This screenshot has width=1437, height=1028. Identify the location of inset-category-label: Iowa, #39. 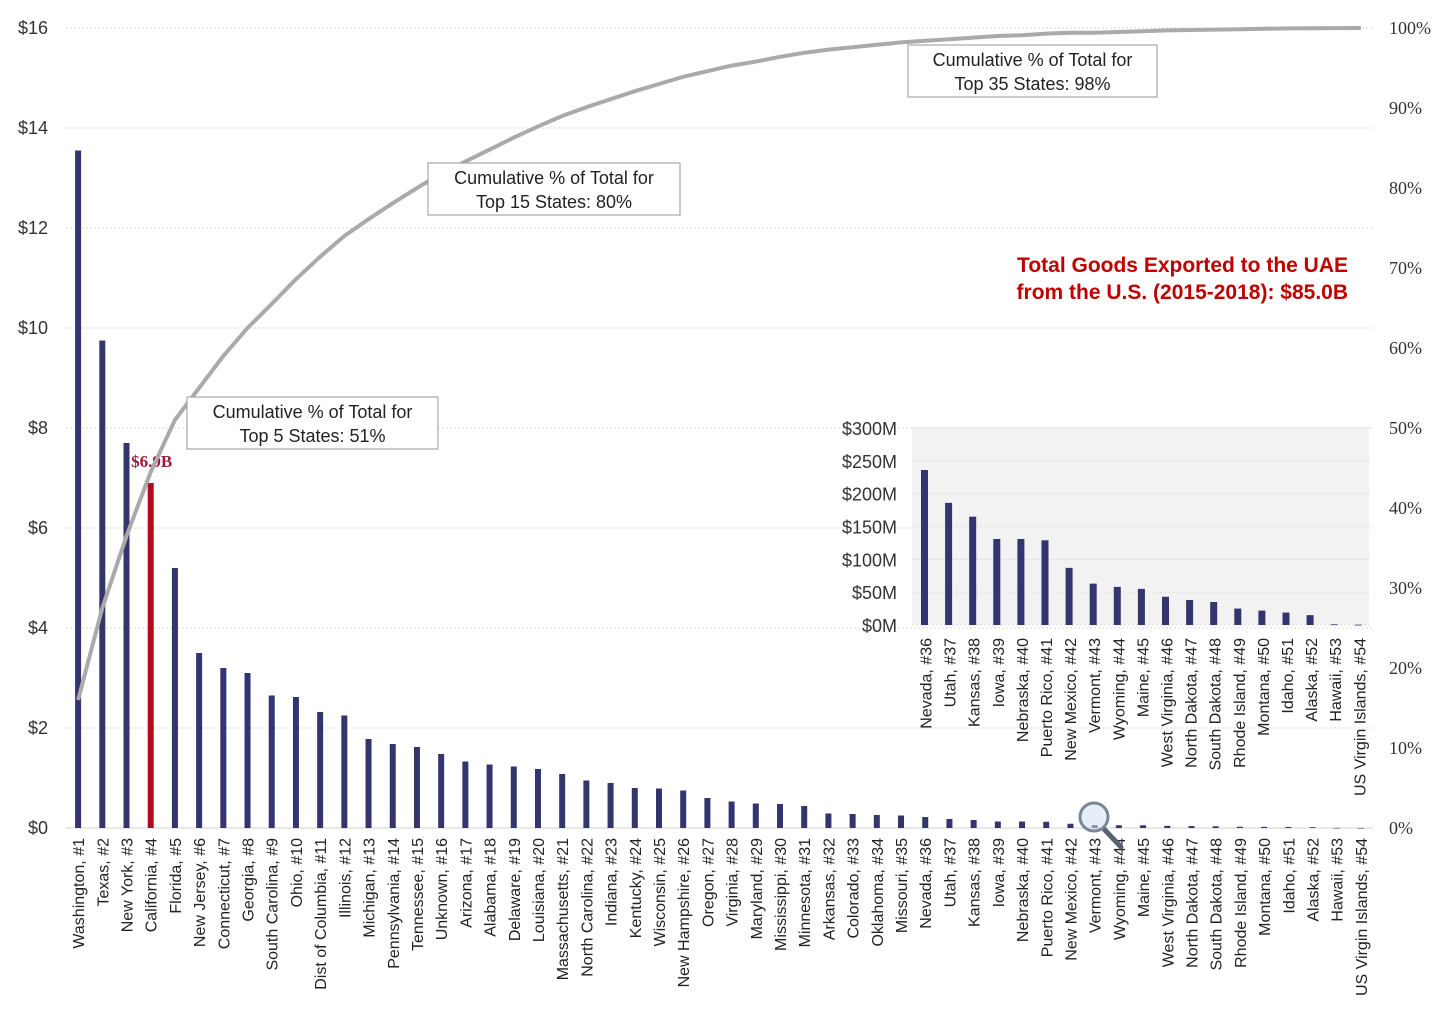
(999, 672).